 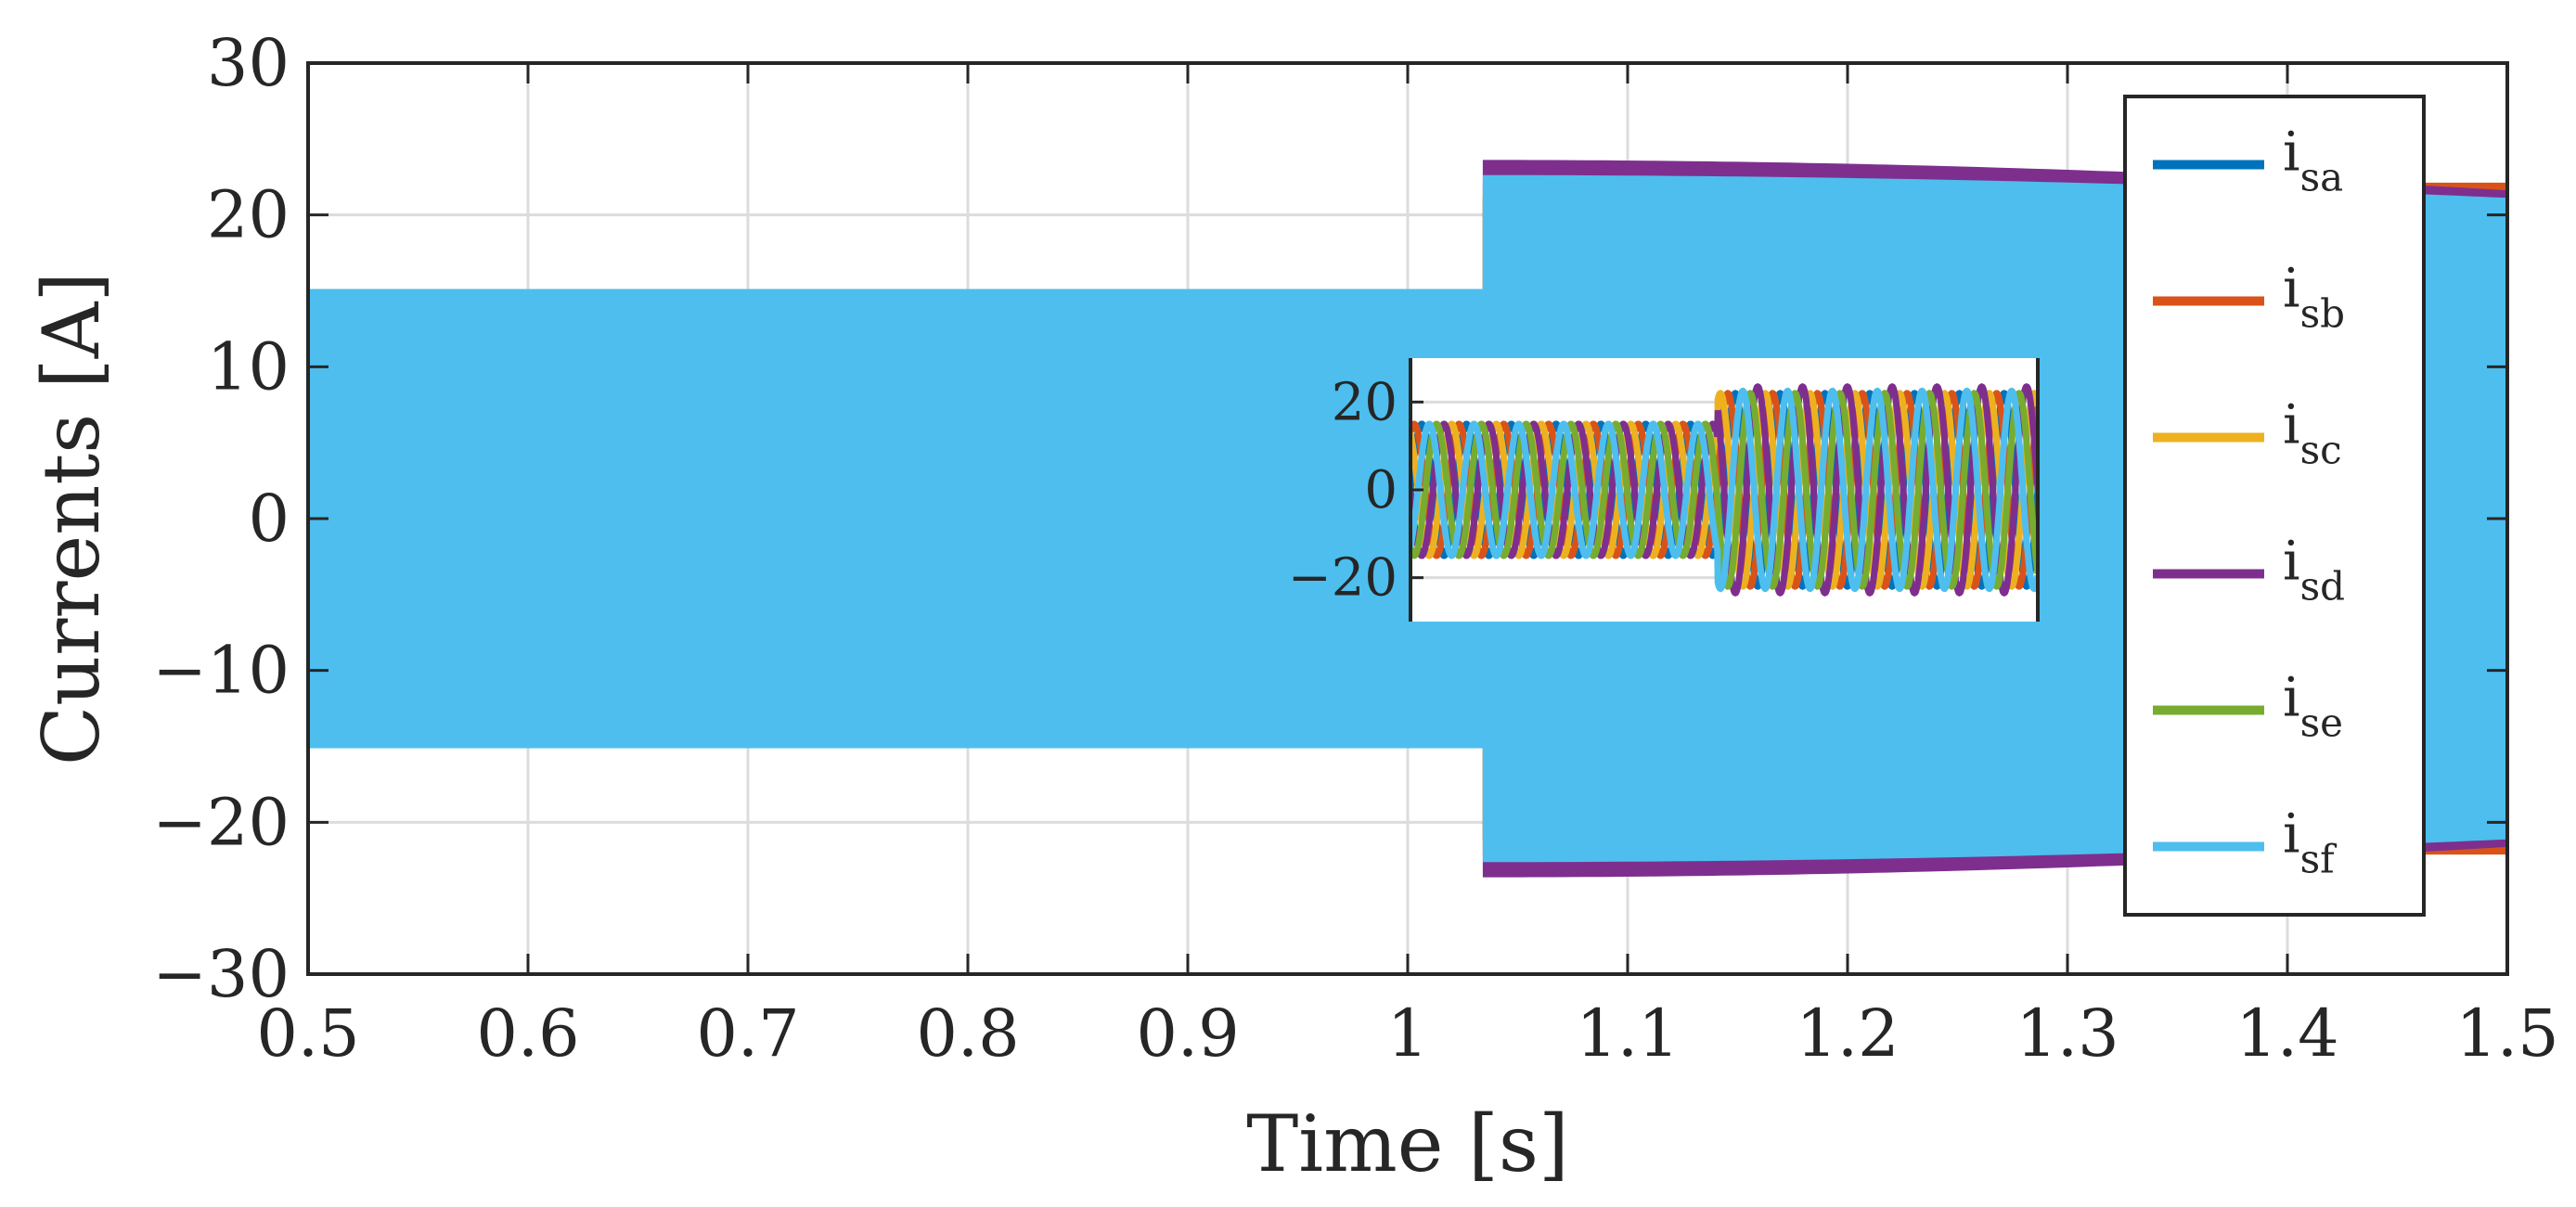 I want to click on x-tick-label: 1.3, so click(x=2068, y=1033).